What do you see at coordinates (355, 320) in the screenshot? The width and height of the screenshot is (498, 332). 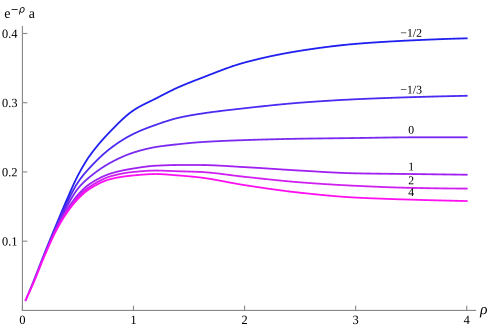 I see `x-tick-label: 3` at bounding box center [355, 320].